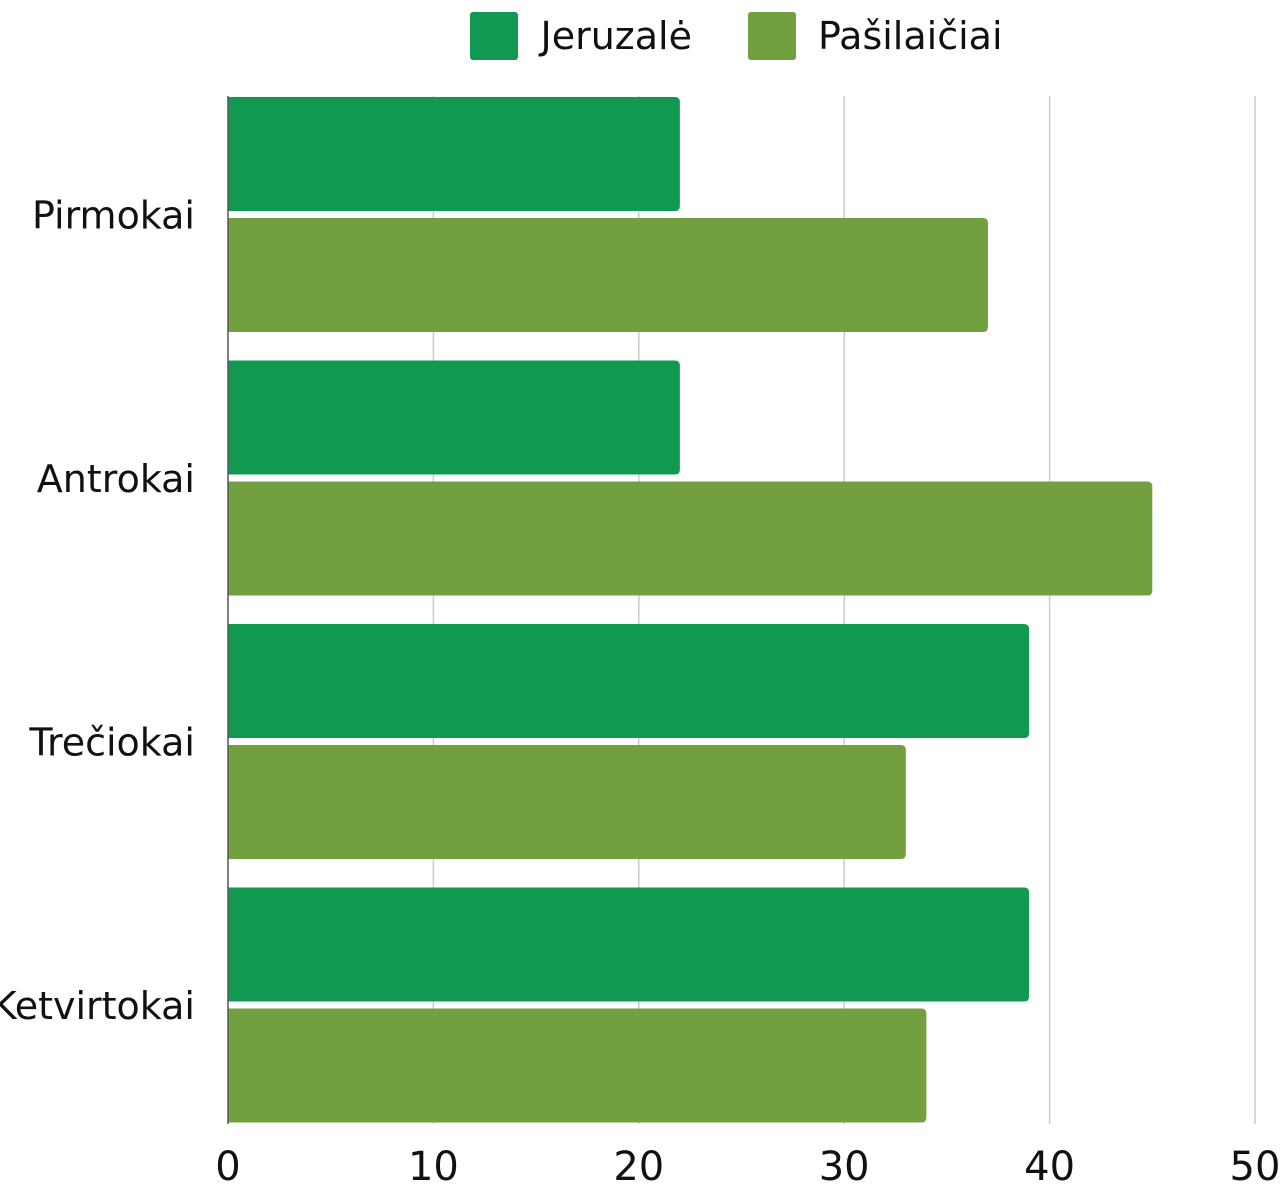 This screenshot has height=1186, width=1283. What do you see at coordinates (616, 36) in the screenshot?
I see `legend-label-series-0: Jeruzalė` at bounding box center [616, 36].